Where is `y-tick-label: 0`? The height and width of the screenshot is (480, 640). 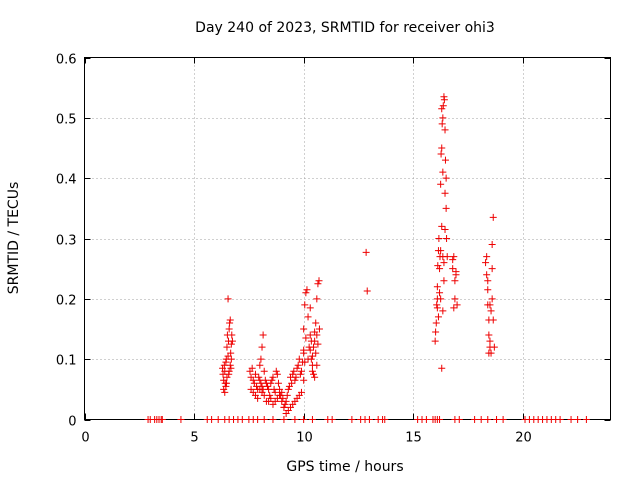
y-tick-label: 0 is located at coordinates (72, 422).